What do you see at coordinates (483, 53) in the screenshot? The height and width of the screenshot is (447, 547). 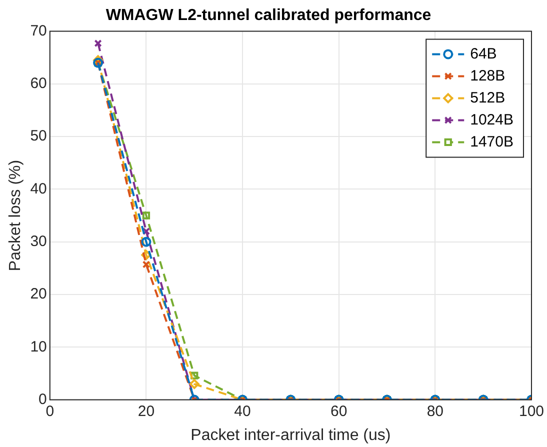 I see `legend-label: 64B` at bounding box center [483, 53].